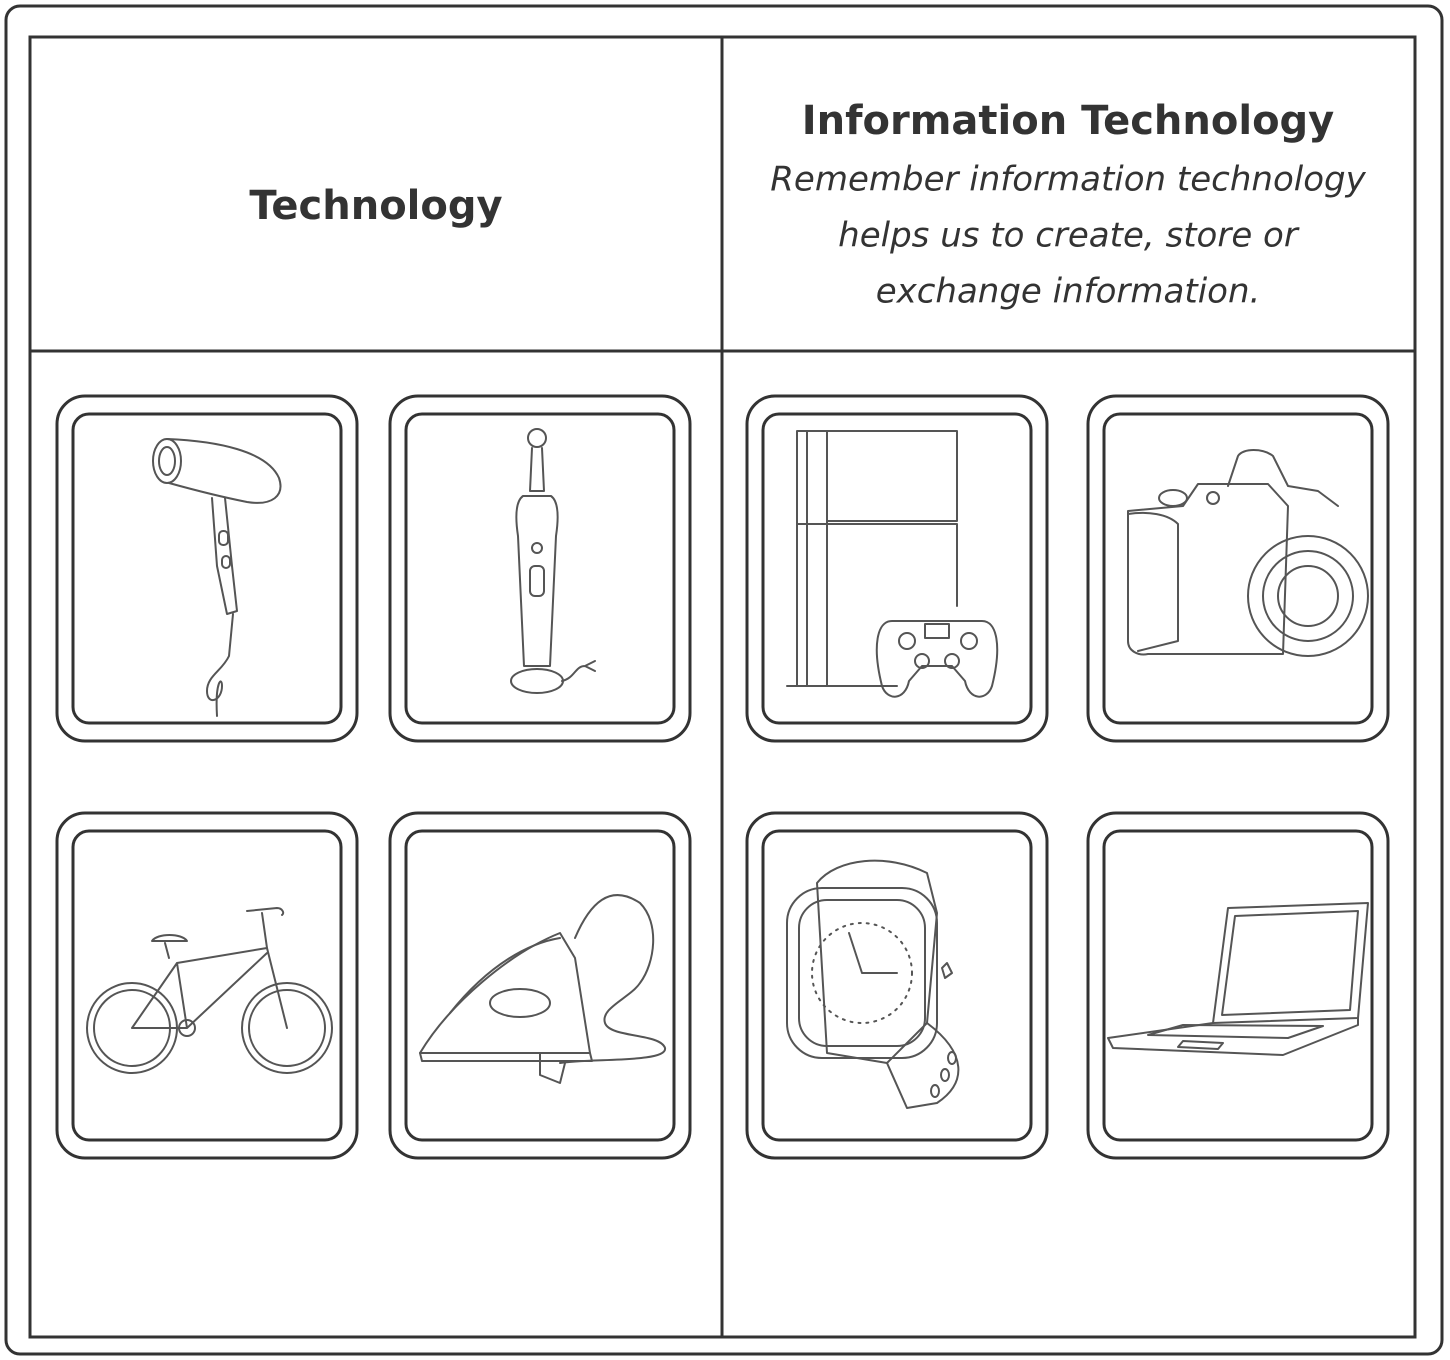 Image resolution: width=1450 pixels, height=1360 pixels. I want to click on camera-icon, so click(1248, 553).